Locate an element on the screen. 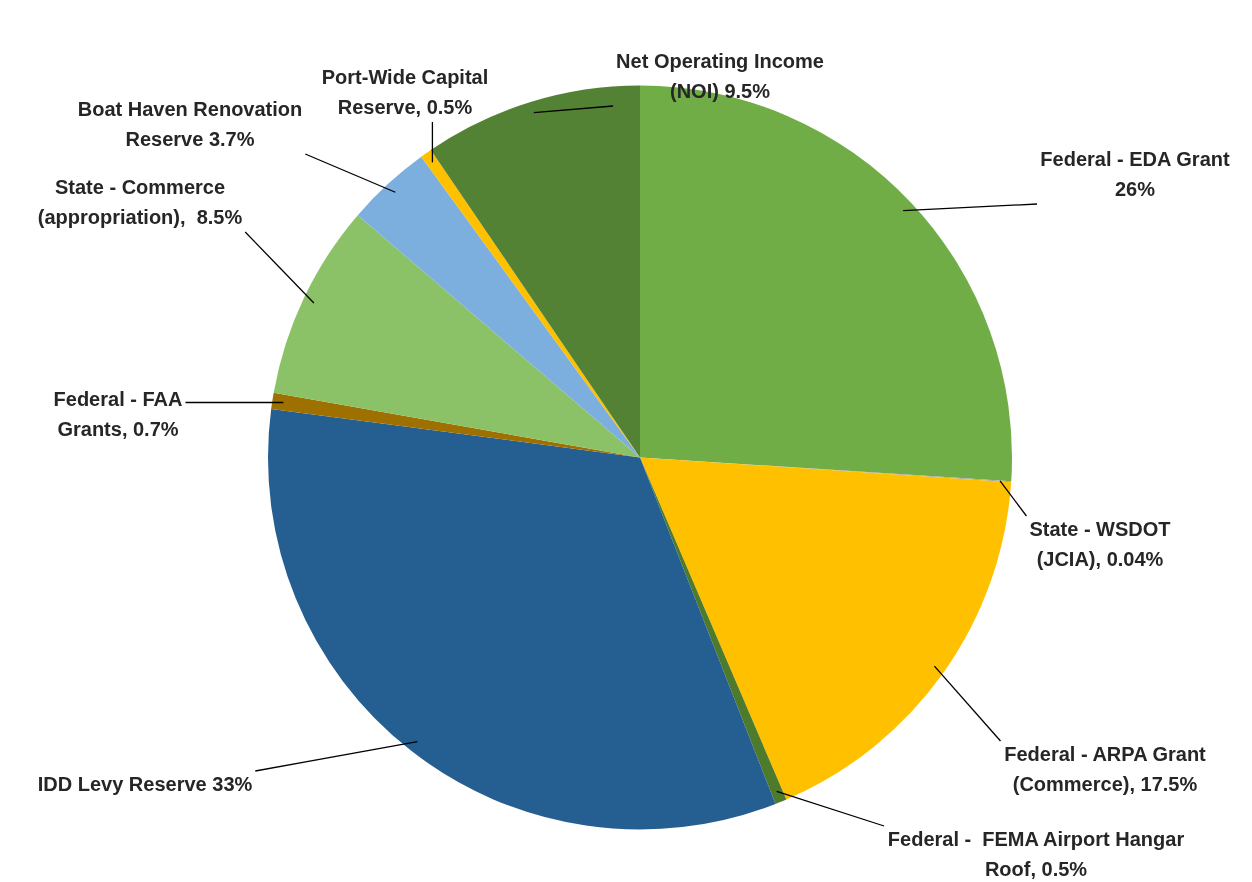 This screenshot has width=1252, height=882. slice-label: IDD Levy Reserve 33% is located at coordinates (145, 783).